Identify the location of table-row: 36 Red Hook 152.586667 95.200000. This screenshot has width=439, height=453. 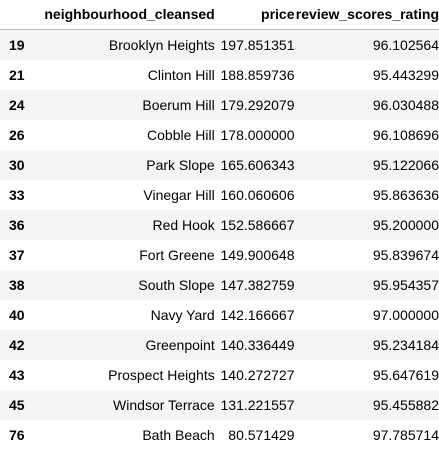
(219, 225).